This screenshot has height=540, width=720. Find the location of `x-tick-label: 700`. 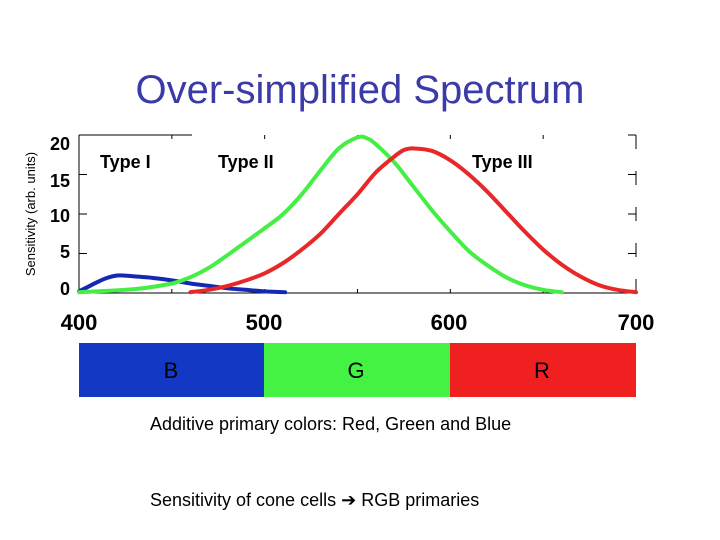

x-tick-label: 700 is located at coordinates (636, 322).